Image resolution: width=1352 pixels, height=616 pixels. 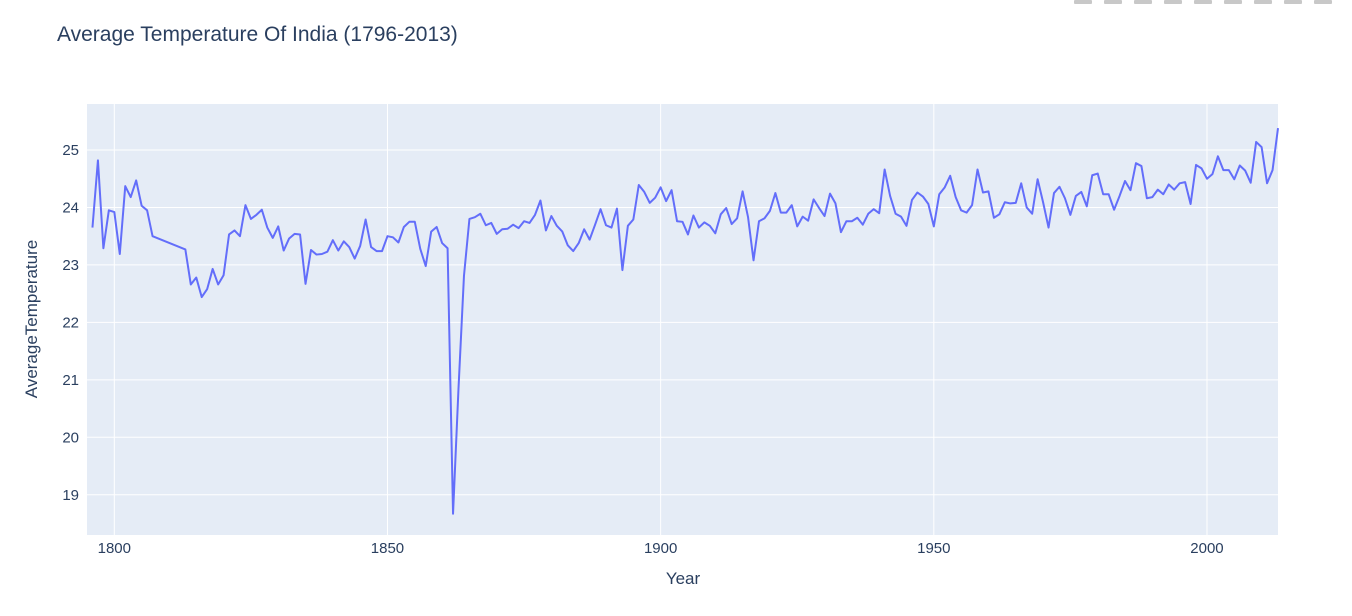 What do you see at coordinates (1293, 2) in the screenshot?
I see `spike-icon` at bounding box center [1293, 2].